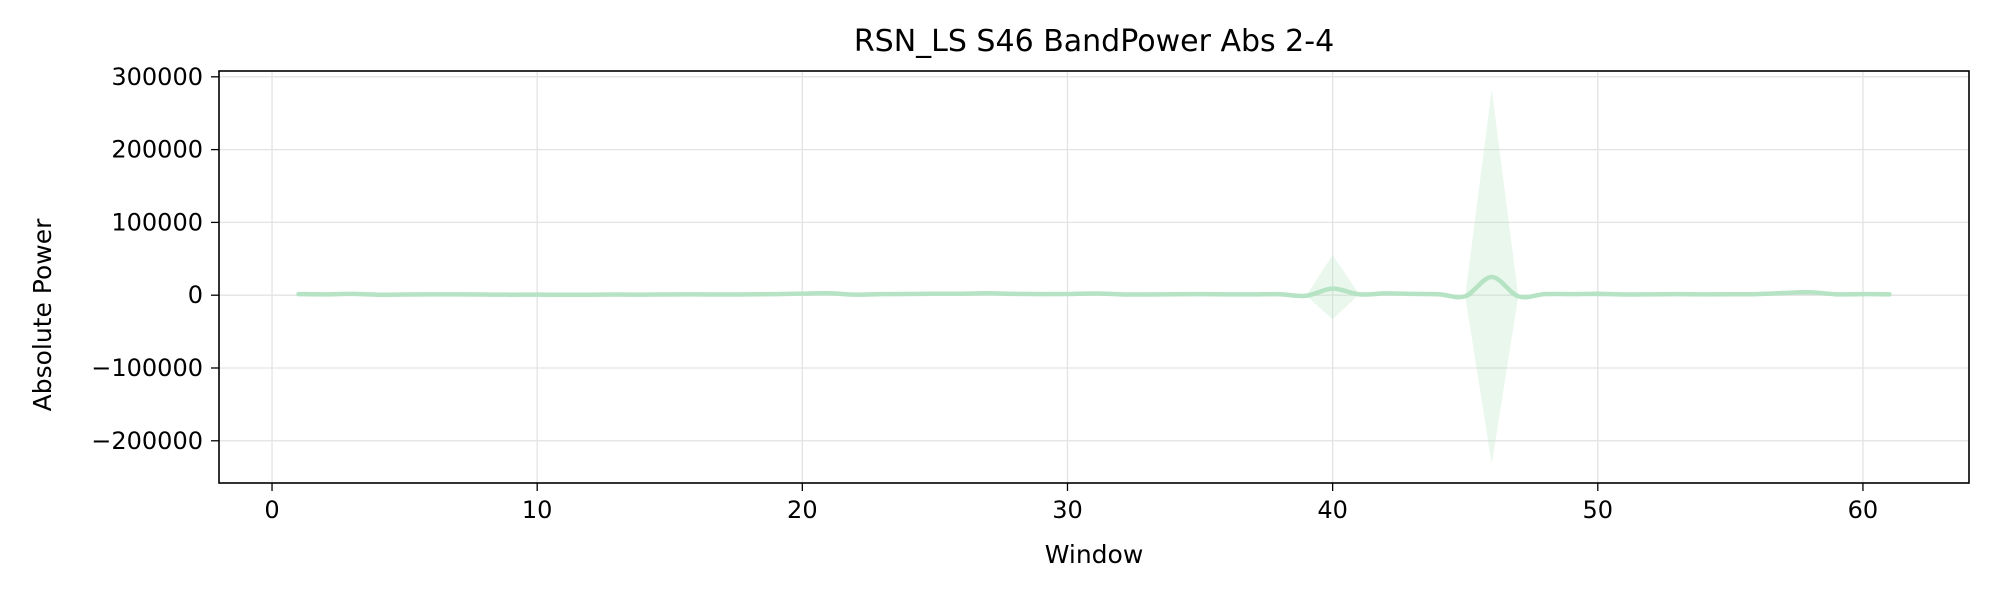  What do you see at coordinates (1067, 510) in the screenshot?
I see `x-tick-label: 30` at bounding box center [1067, 510].